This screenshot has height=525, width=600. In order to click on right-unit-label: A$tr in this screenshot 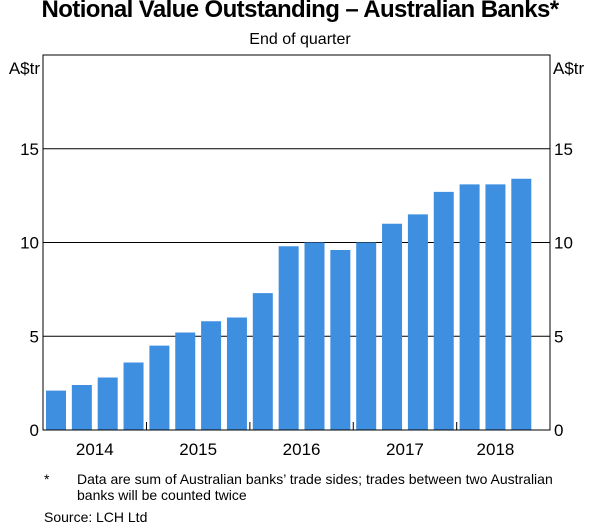, I will do `click(569, 68)`.